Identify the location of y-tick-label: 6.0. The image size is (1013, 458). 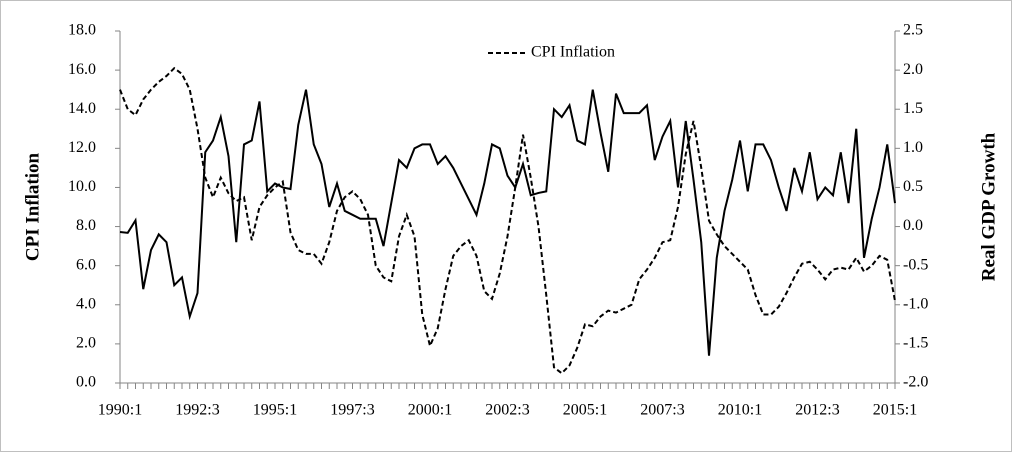
(86, 264).